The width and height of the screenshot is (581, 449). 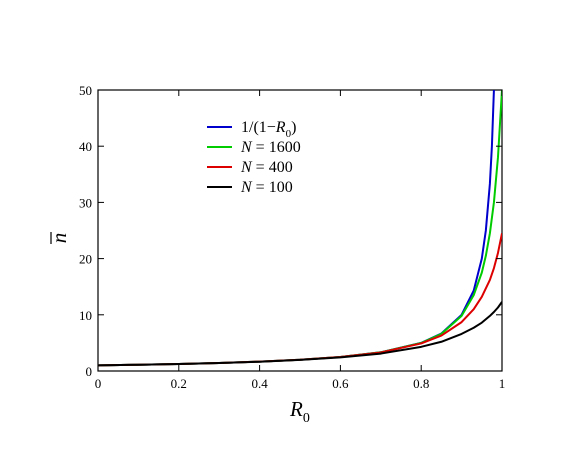 I want to click on legend-label-0: 1/(1−R0), so click(x=268, y=129).